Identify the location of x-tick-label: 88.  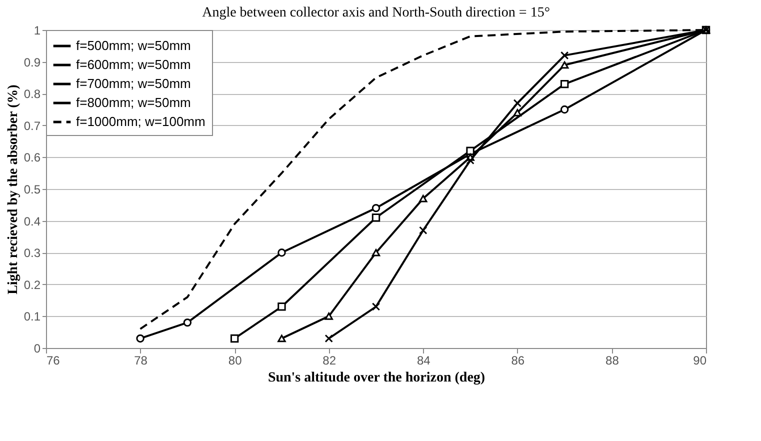
(613, 361).